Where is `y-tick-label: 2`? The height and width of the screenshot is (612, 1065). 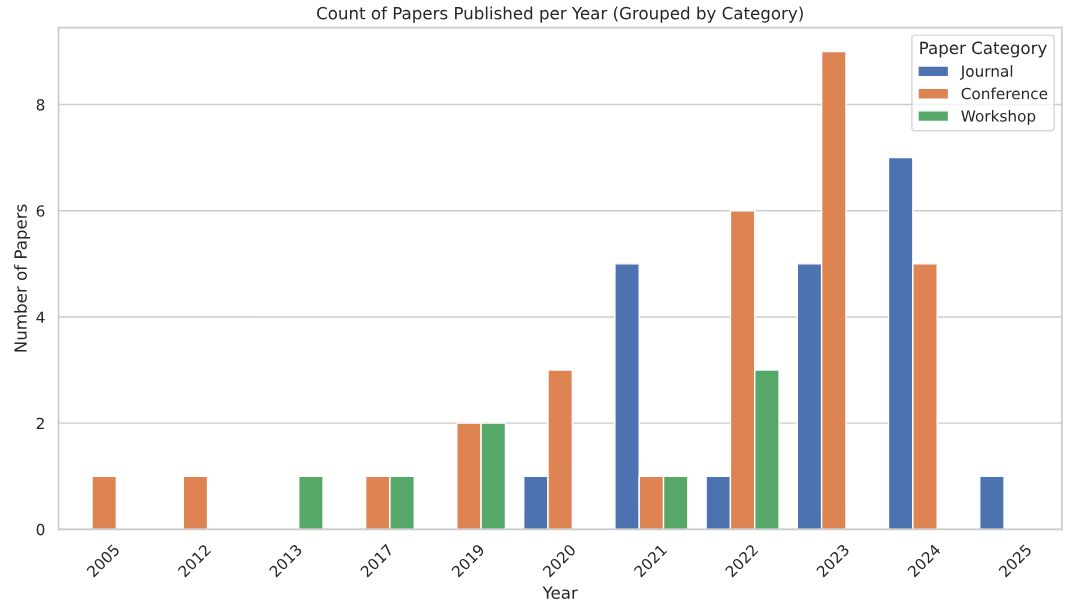
y-tick-label: 2 is located at coordinates (40, 423).